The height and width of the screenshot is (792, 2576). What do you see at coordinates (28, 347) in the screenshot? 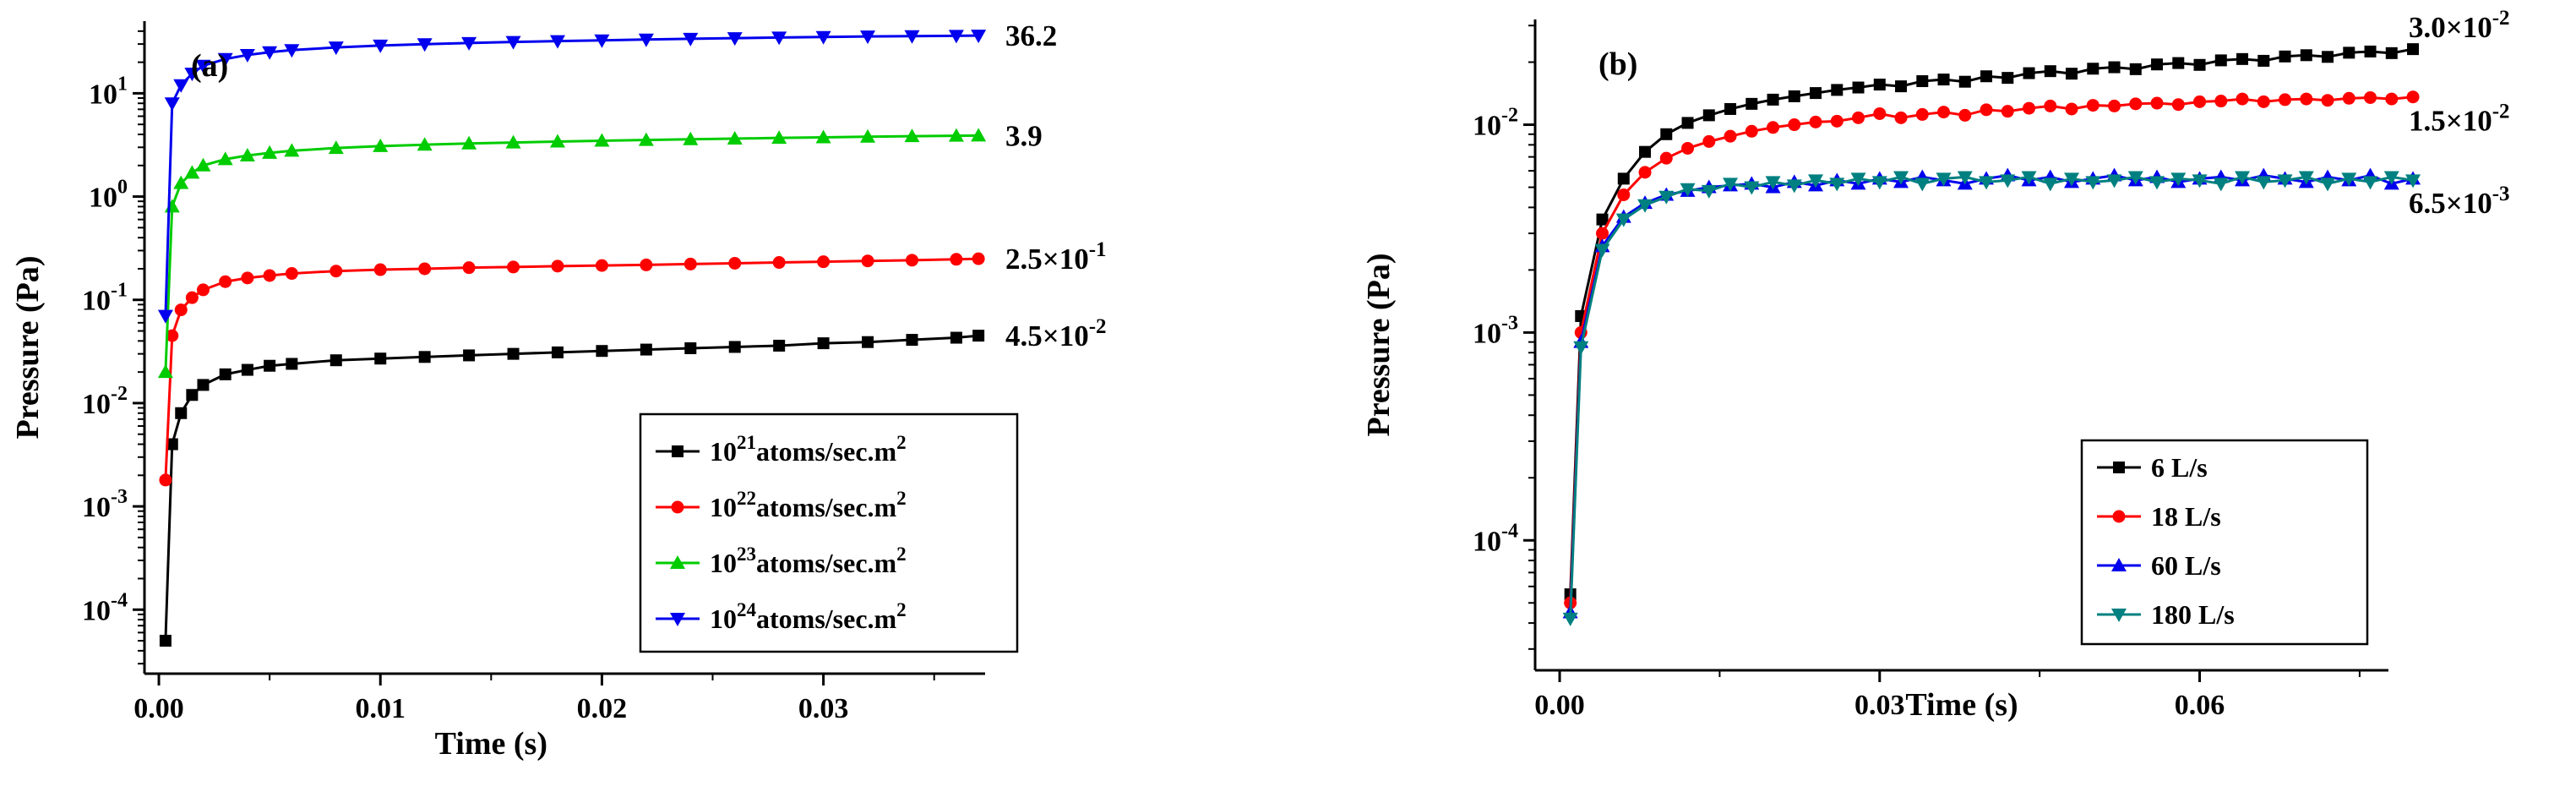
I see `y-axis-title: Pressure (Pa)` at bounding box center [28, 347].